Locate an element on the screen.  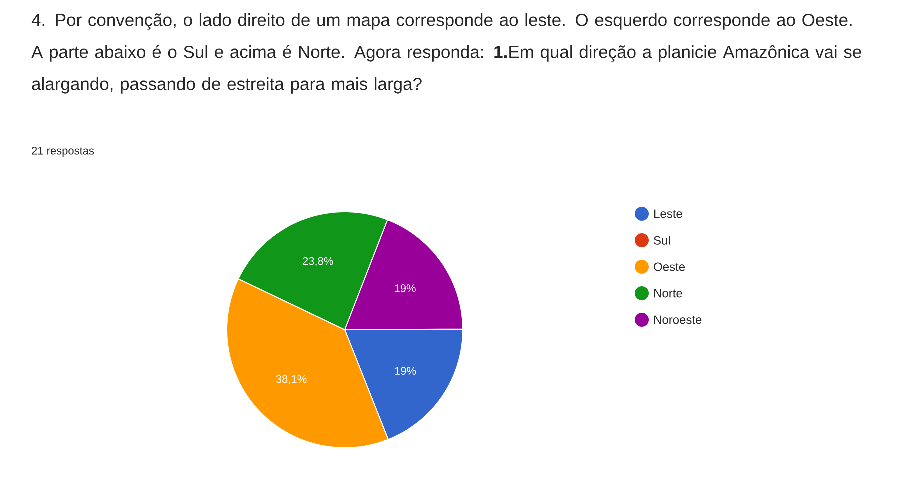
legend-label: Sul is located at coordinates (662, 240).